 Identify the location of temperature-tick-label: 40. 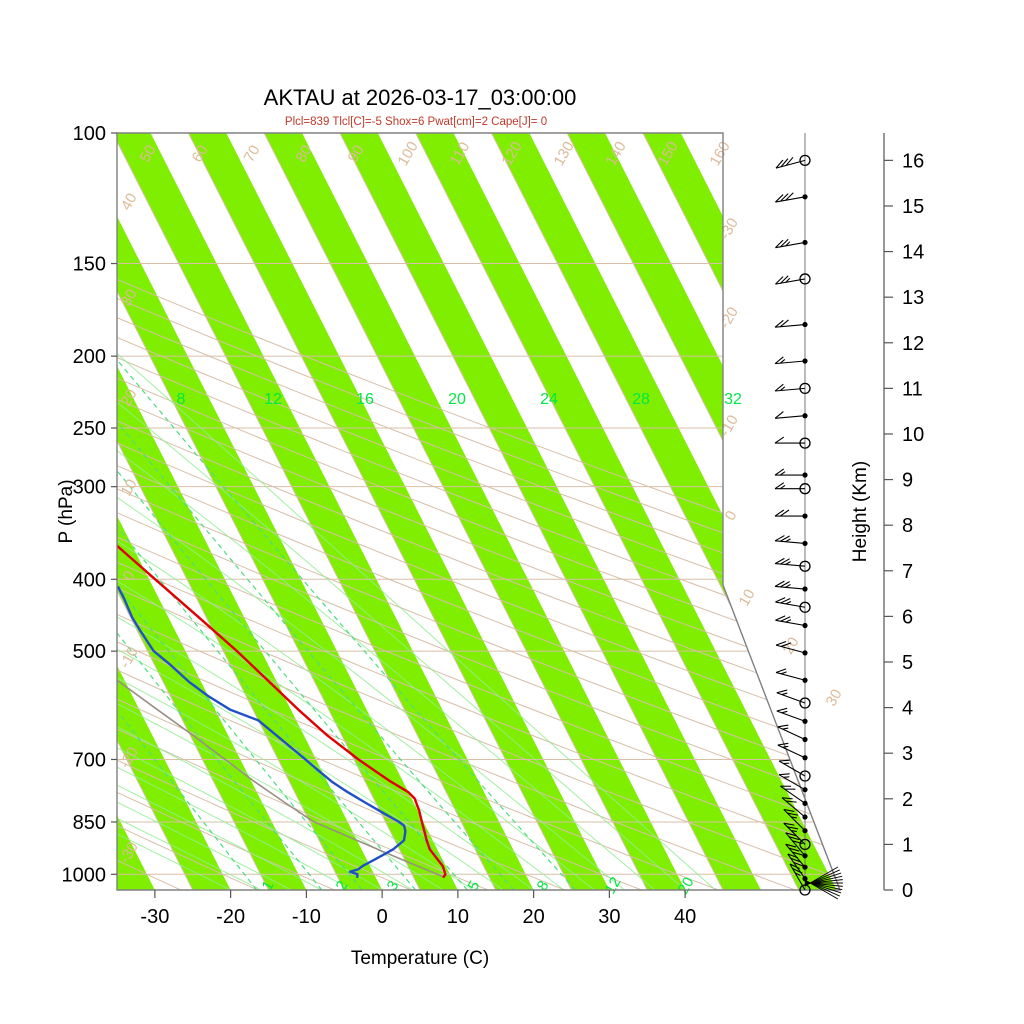
(685, 917).